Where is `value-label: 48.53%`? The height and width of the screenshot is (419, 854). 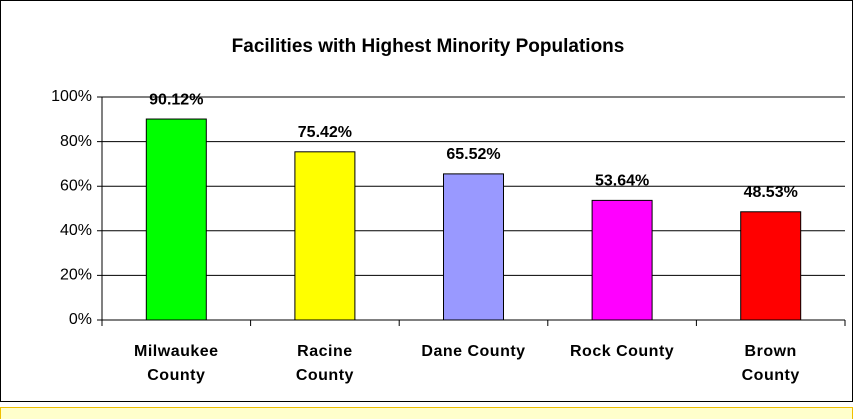 value-label: 48.53% is located at coordinates (771, 192).